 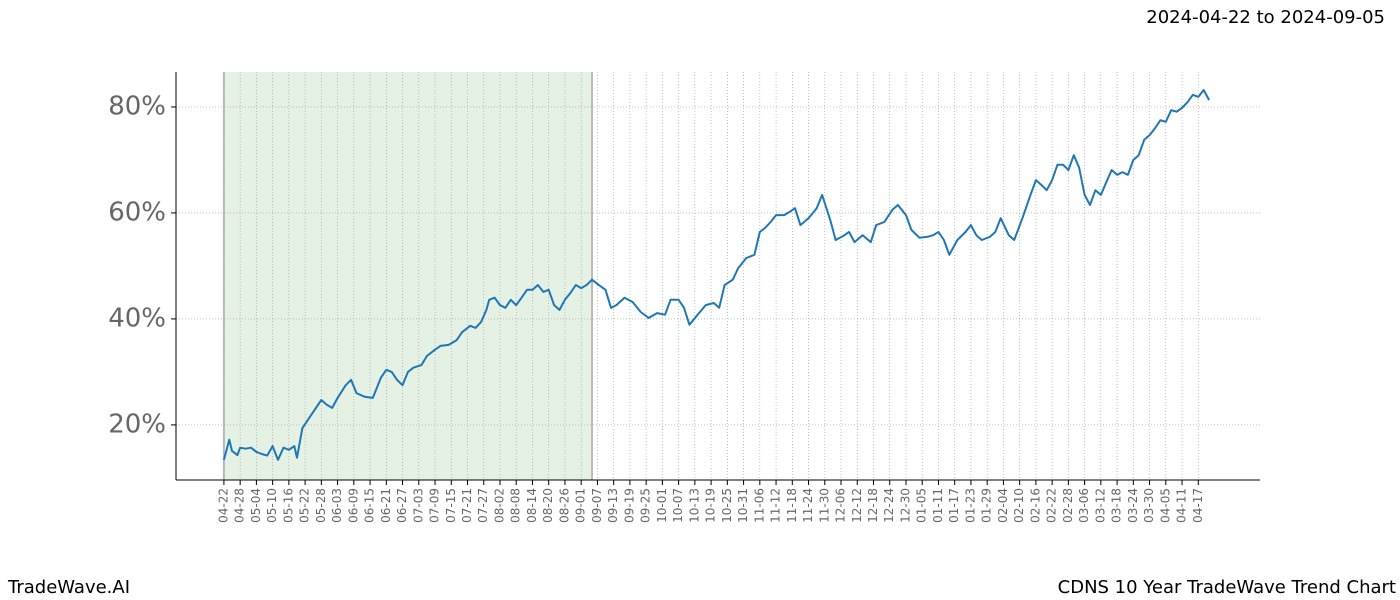 What do you see at coordinates (970, 505) in the screenshot?
I see `x-tick-label: 01-23` at bounding box center [970, 505].